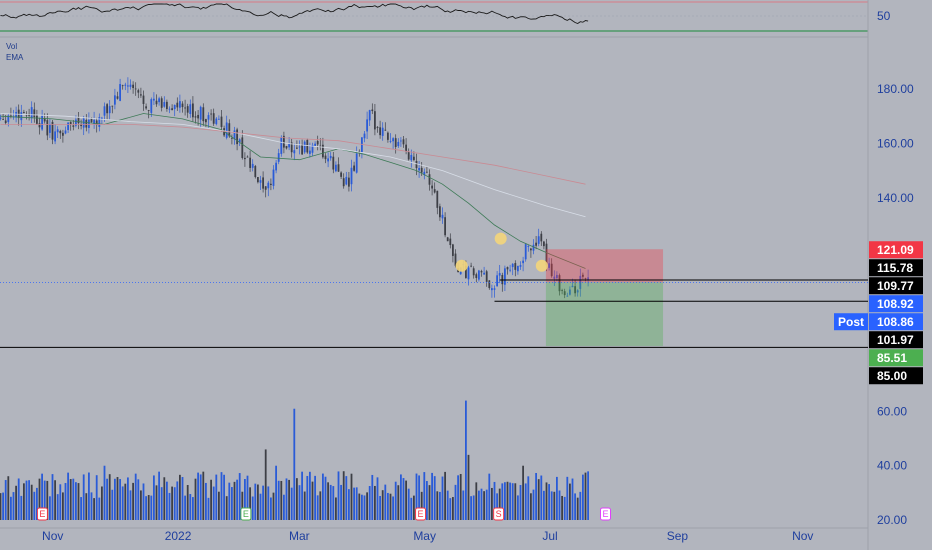  I want to click on ema-indicator-label: EMA, so click(15, 57).